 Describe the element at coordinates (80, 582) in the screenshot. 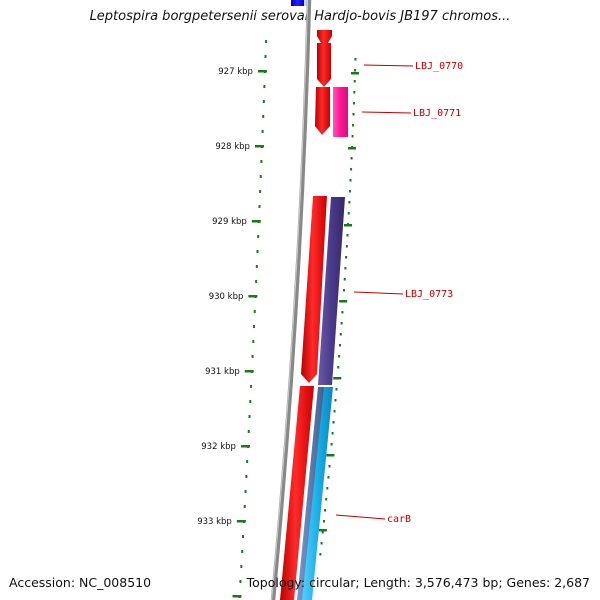

I see `accession-text: Accession: NC_008510` at that location.